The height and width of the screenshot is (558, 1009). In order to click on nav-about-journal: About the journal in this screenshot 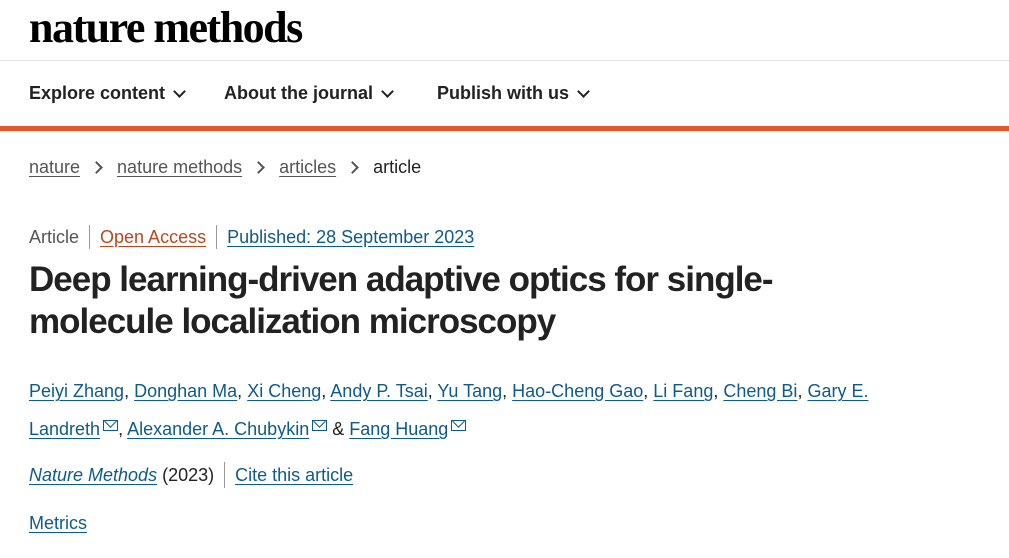, I will do `click(309, 93)`.